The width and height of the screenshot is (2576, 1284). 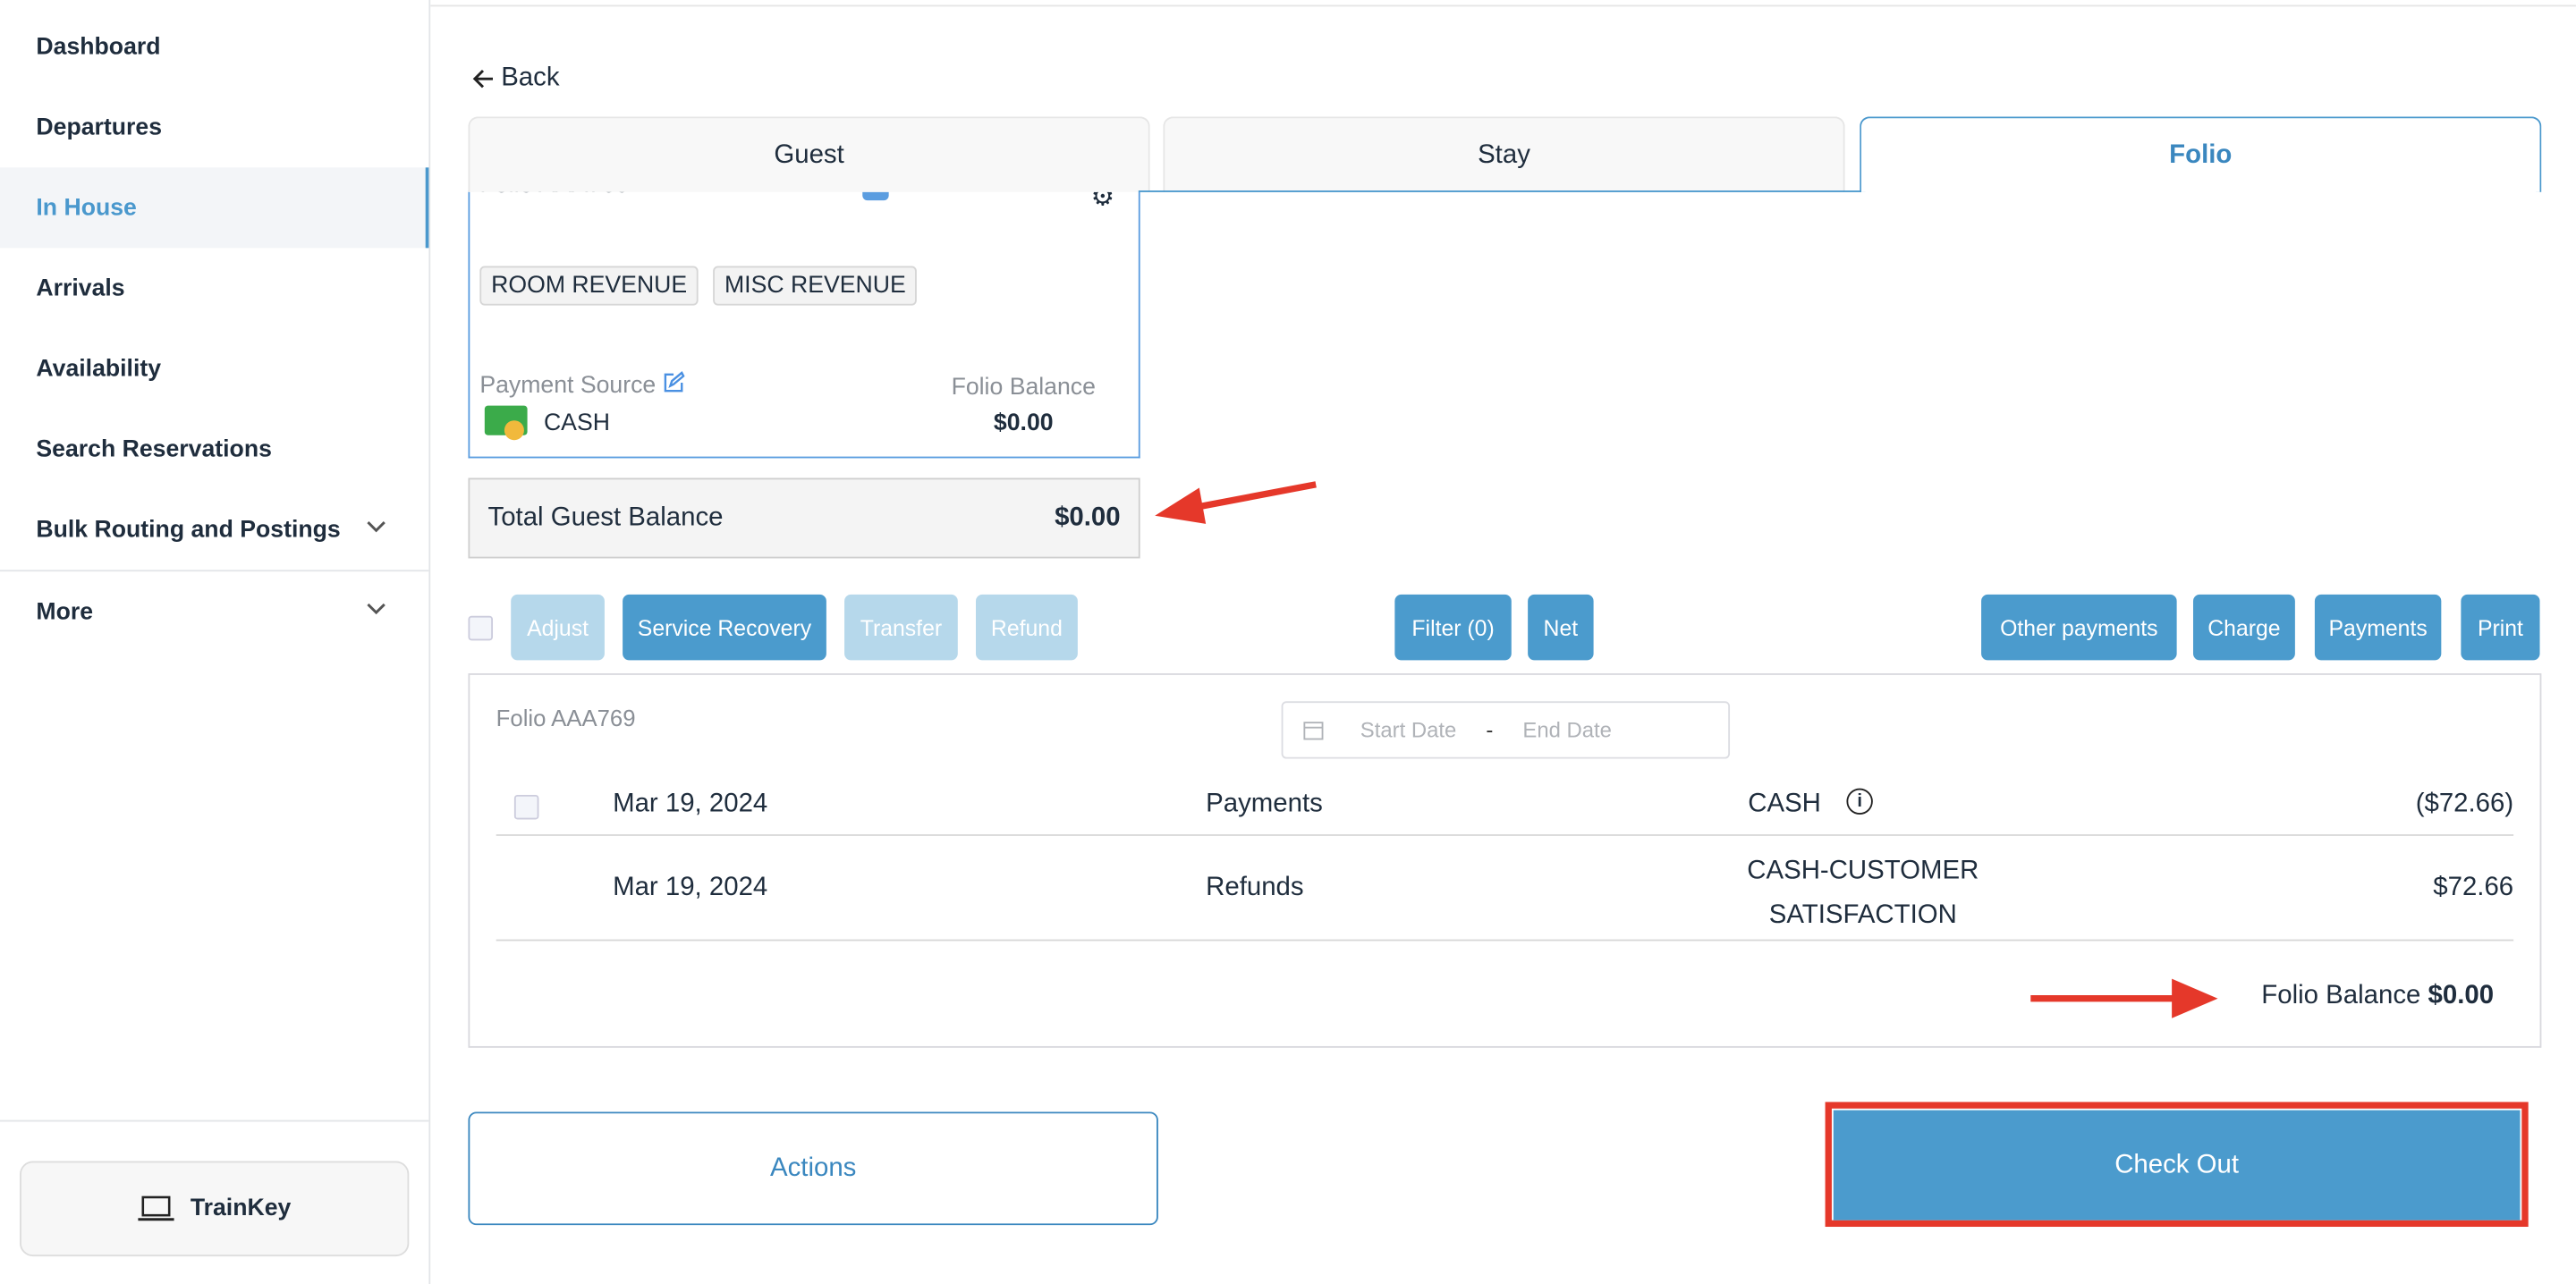 I want to click on tab-guest: Guest, so click(x=809, y=154).